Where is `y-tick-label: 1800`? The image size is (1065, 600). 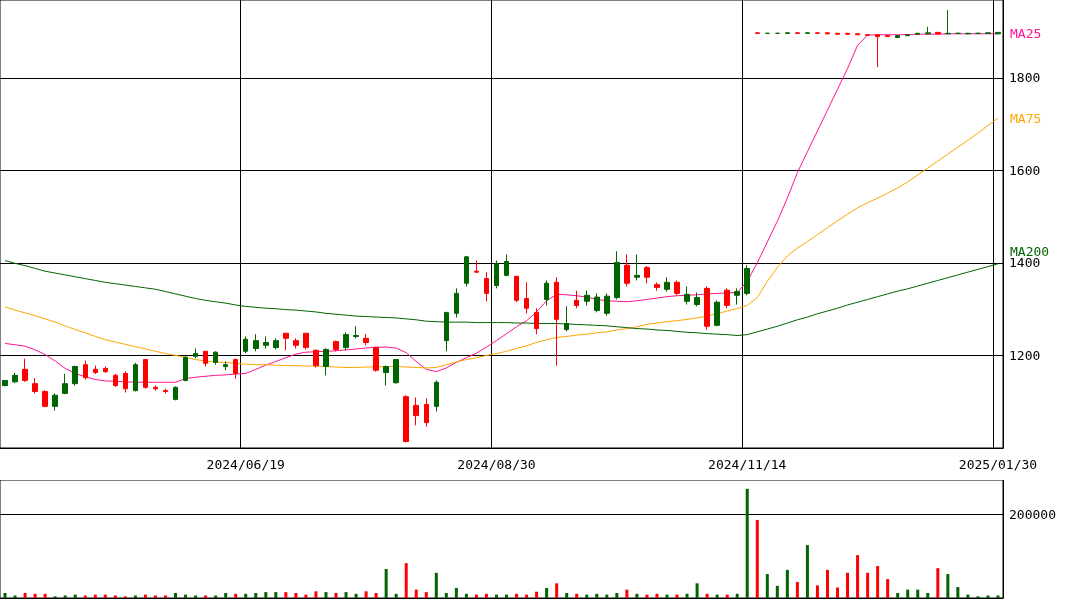
y-tick-label: 1800 is located at coordinates (1025, 78).